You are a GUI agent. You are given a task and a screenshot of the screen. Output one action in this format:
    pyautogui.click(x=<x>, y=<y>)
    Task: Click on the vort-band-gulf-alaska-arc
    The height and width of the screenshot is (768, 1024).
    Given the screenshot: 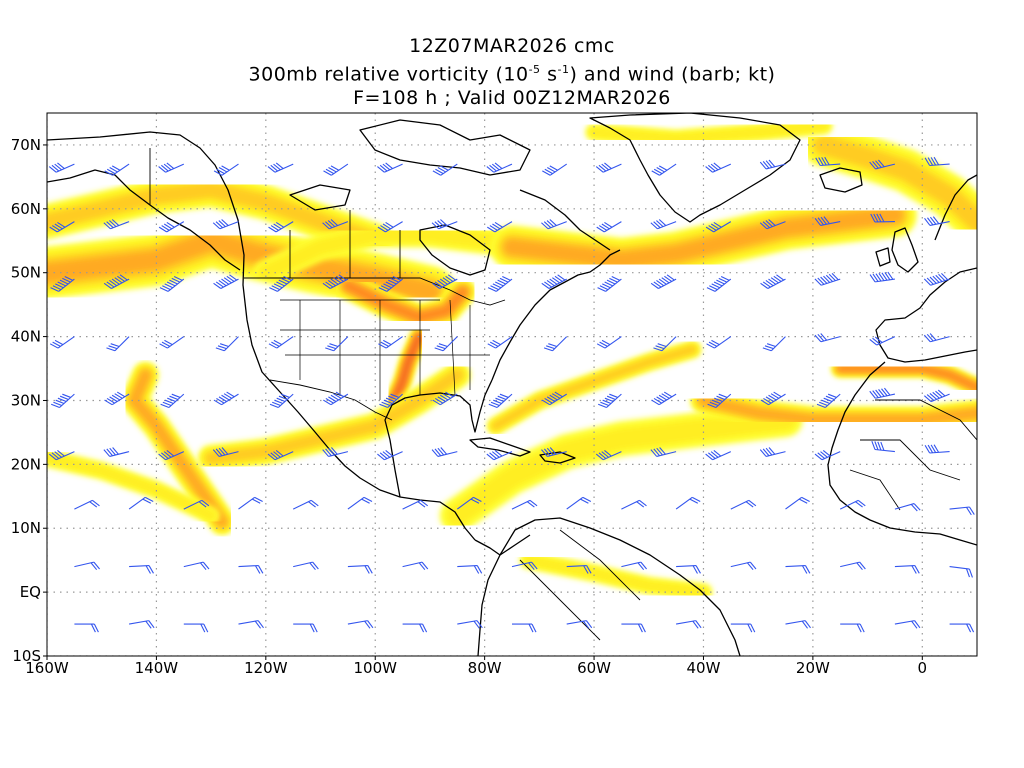 What is the action you would take?
    pyautogui.click(x=215, y=215)
    